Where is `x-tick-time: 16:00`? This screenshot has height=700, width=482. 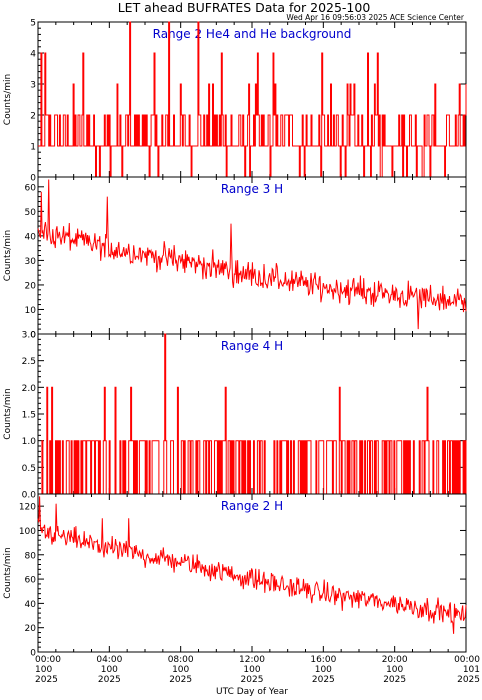 x-tick-time: 16:00 is located at coordinates (323, 660).